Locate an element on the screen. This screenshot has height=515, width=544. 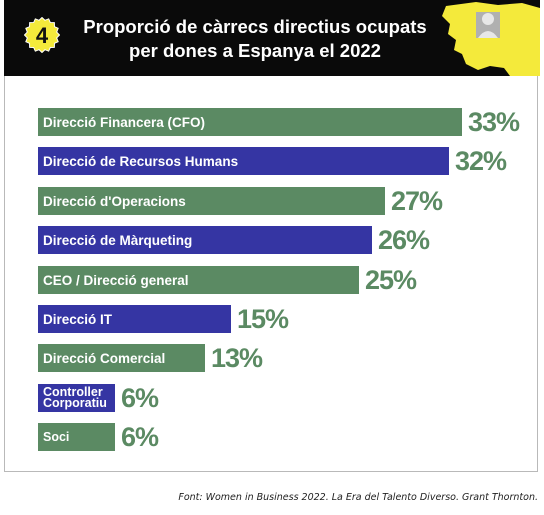
bar-label: Controller Corporatiu is located at coordinates (75, 397).